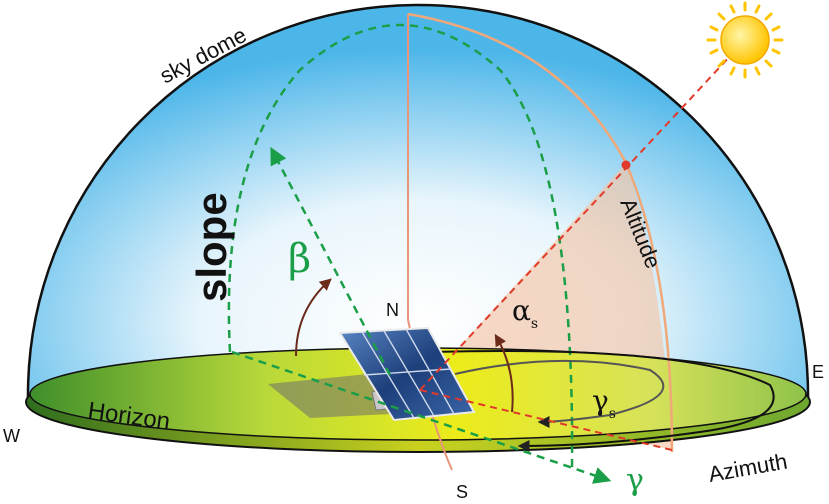 This screenshot has height=504, width=829. Describe the element at coordinates (392, 310) in the screenshot. I see `north-label: N` at that location.